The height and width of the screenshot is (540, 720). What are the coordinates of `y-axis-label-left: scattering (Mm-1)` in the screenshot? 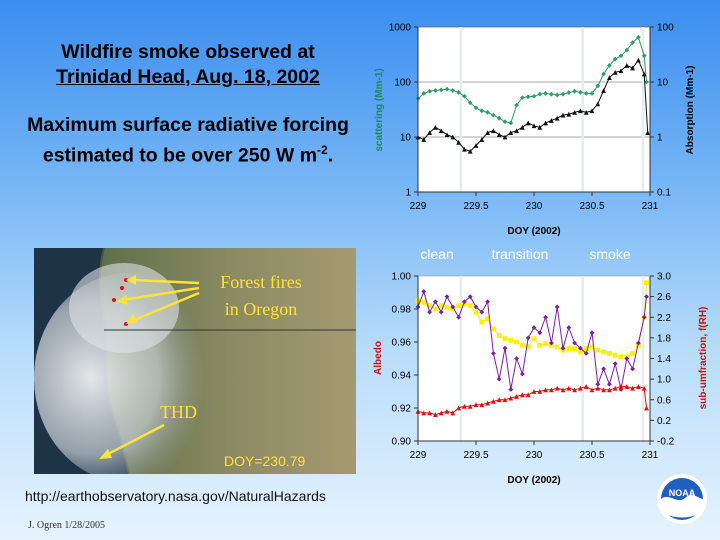 It's located at (379, 109).